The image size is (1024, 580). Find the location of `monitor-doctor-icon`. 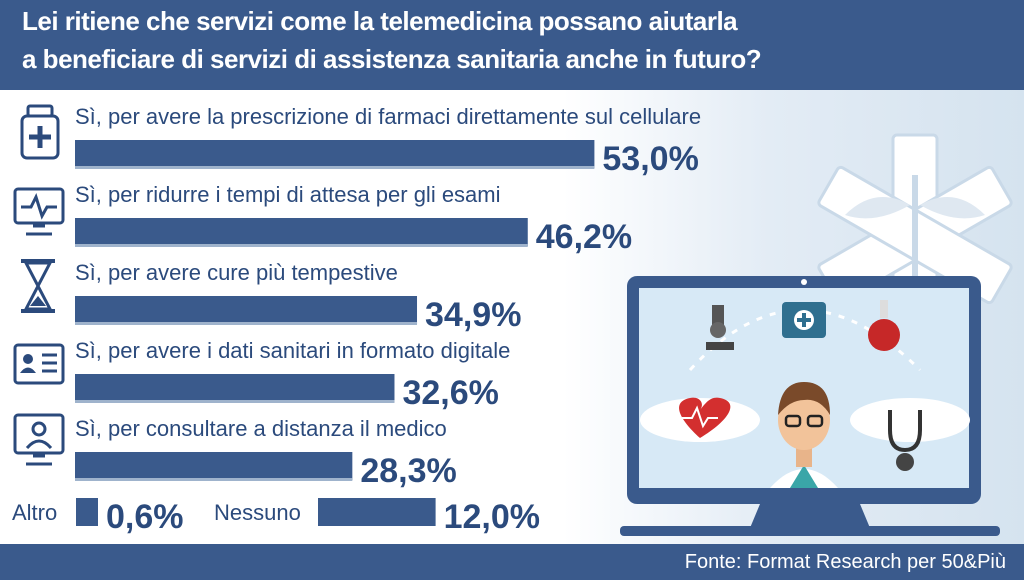

monitor-doctor-icon is located at coordinates (39, 439).